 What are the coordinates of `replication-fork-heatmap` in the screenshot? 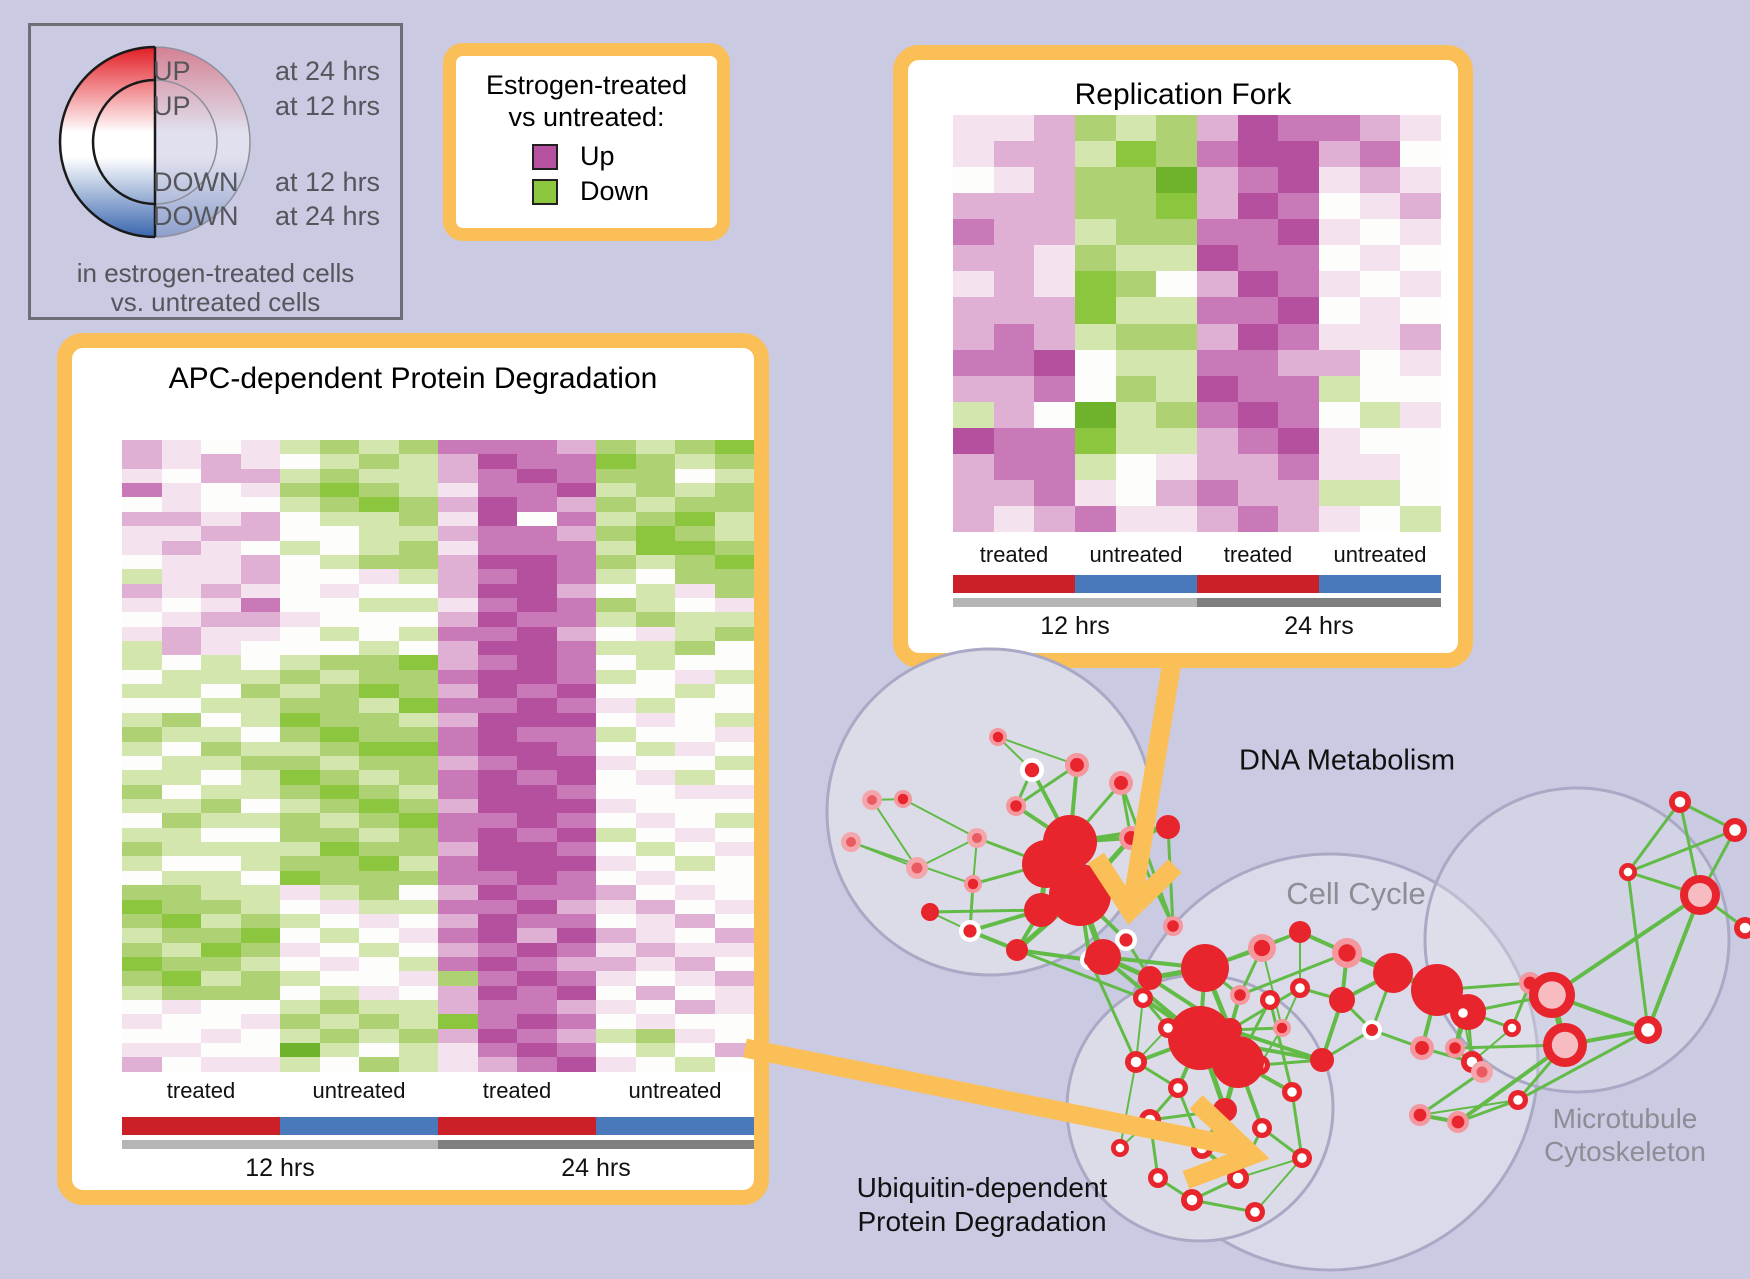 It's located at (1197, 323).